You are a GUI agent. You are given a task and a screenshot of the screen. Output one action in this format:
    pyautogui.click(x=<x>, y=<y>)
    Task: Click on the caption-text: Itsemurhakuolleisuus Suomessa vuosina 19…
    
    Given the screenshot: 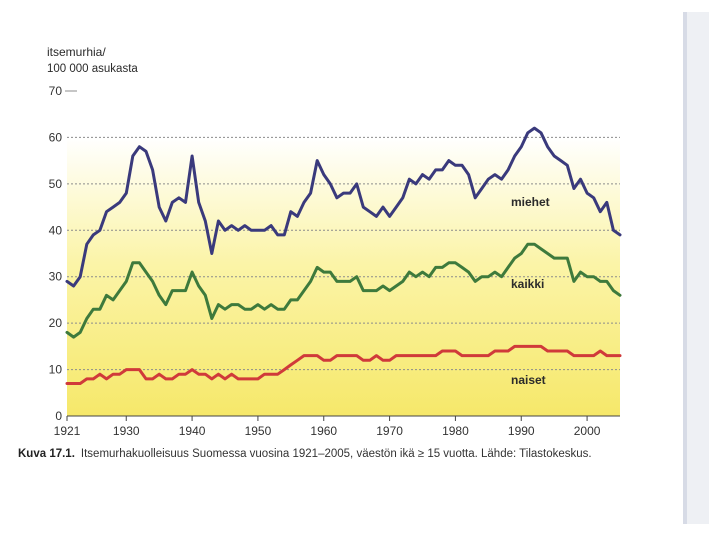 What is the action you would take?
    pyautogui.click(x=336, y=454)
    